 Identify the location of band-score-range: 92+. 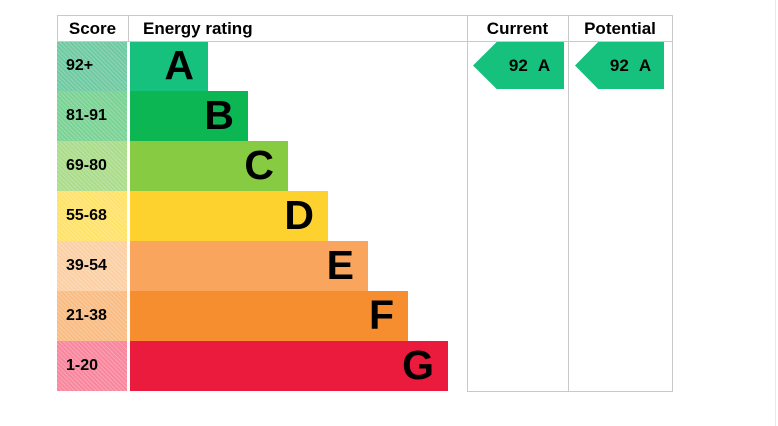
(92, 66).